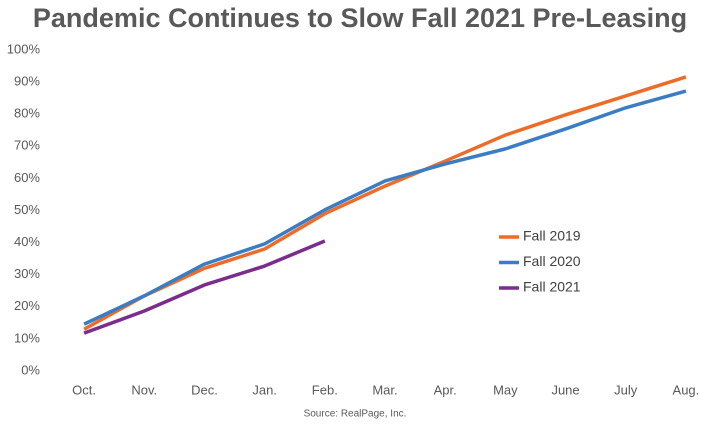  Describe the element at coordinates (27, 337) in the screenshot. I see `y-tick-label: 10%` at that location.